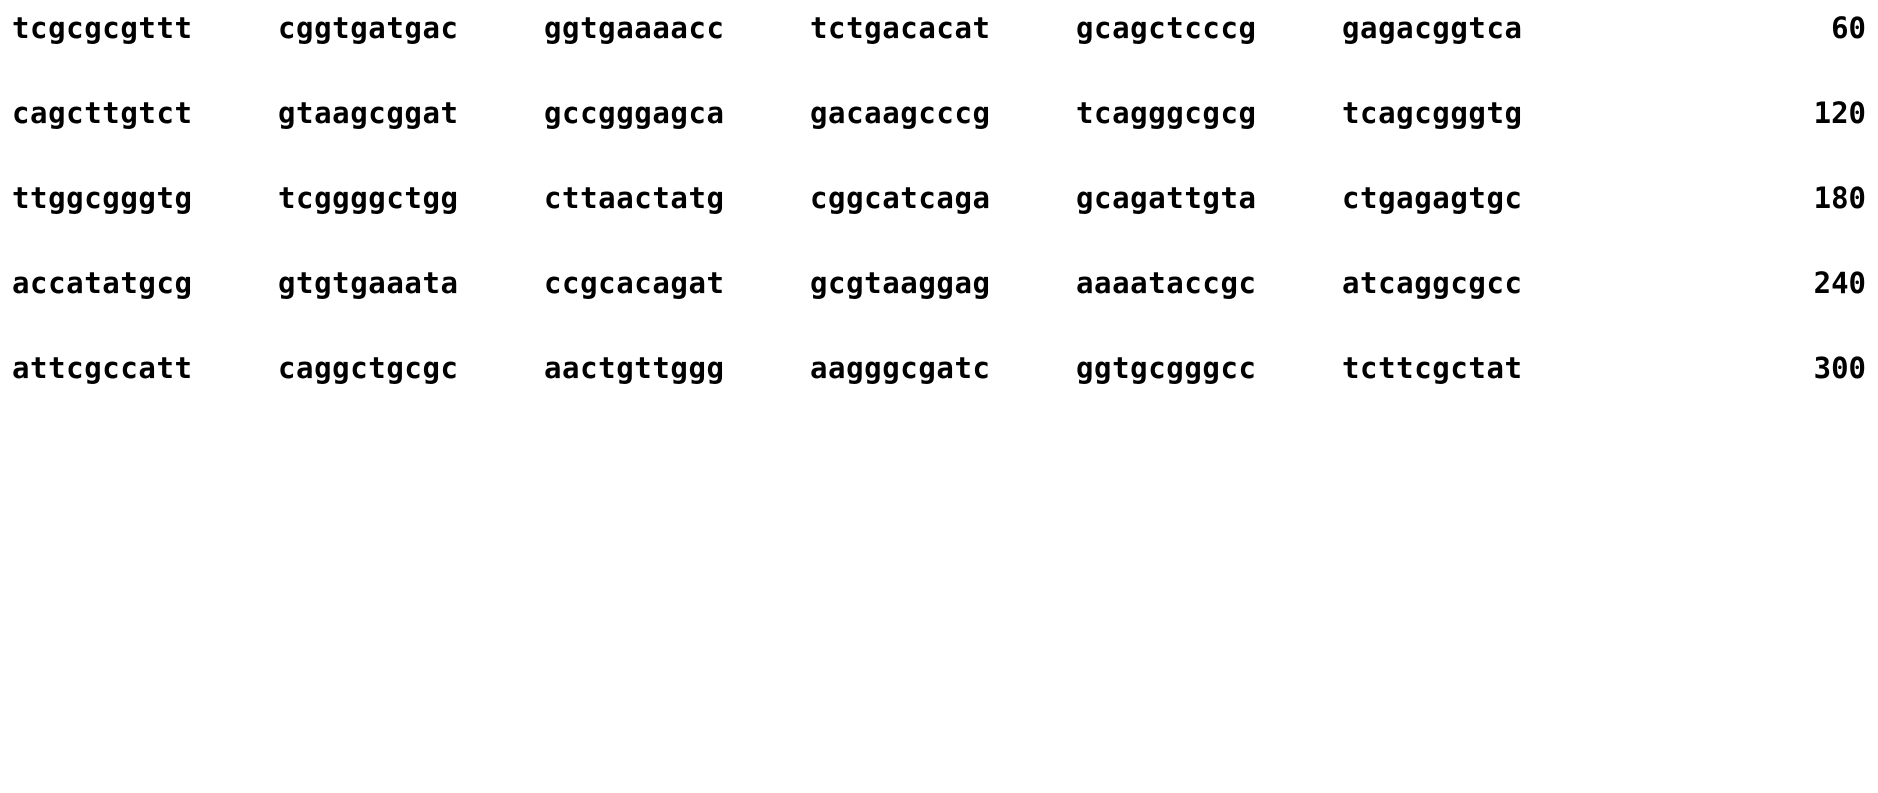  I want to click on base-group: gtgtgaaata, so click(368, 283).